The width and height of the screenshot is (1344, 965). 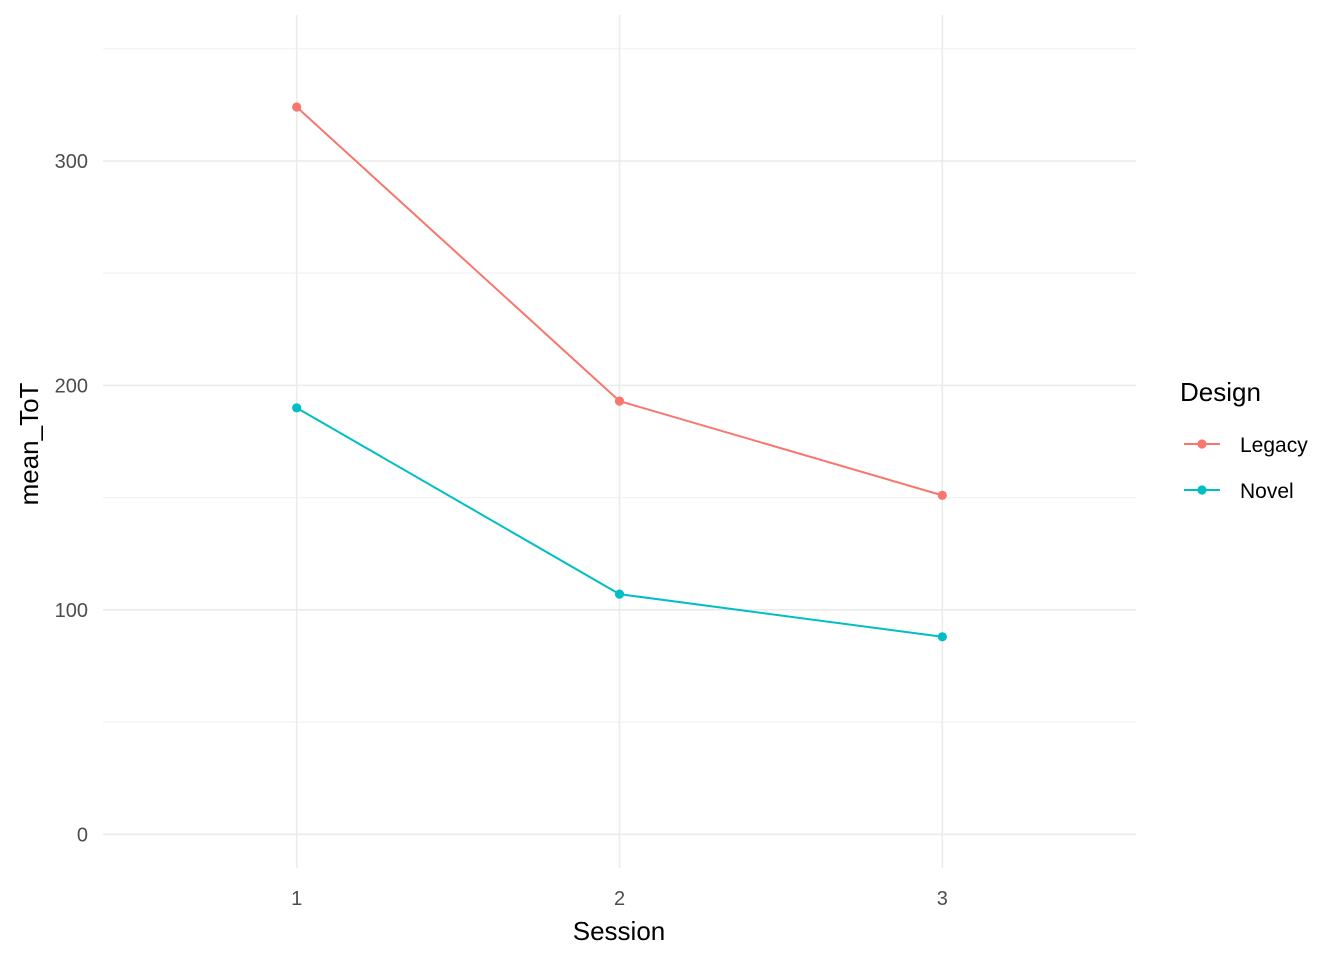 What do you see at coordinates (1246, 468) in the screenshot?
I see `legend-items: Legacy Novel` at bounding box center [1246, 468].